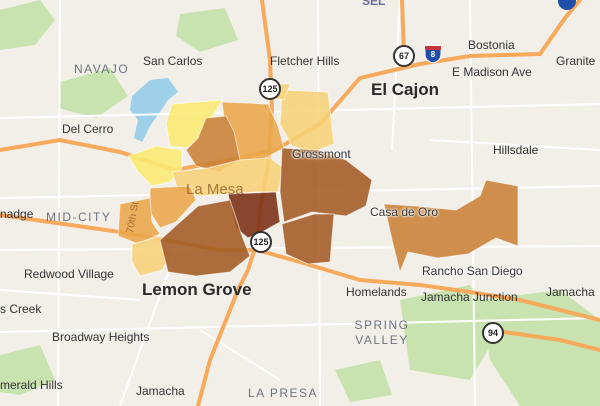 The height and width of the screenshot is (406, 600). What do you see at coordinates (17, 214) in the screenshot?
I see `label-nadge: nadge` at bounding box center [17, 214].